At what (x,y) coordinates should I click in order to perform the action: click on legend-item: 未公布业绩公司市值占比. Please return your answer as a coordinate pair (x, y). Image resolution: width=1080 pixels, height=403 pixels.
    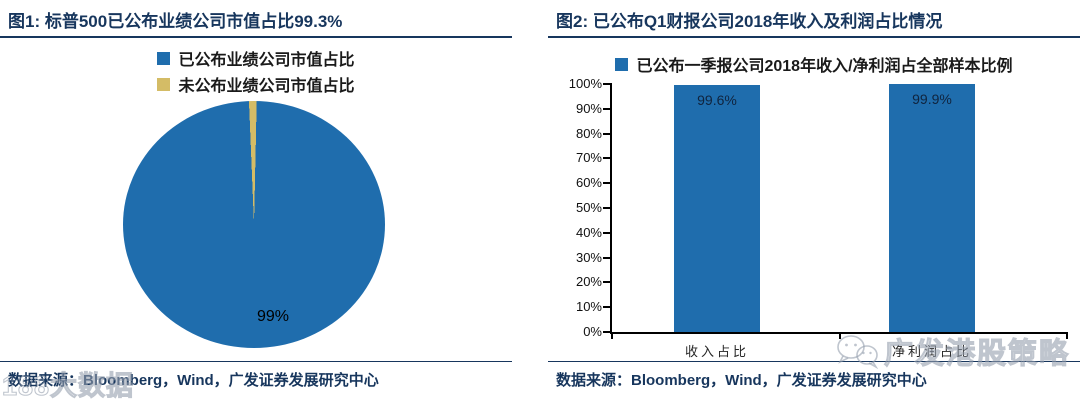
    Looking at the image, I should click on (256, 84).